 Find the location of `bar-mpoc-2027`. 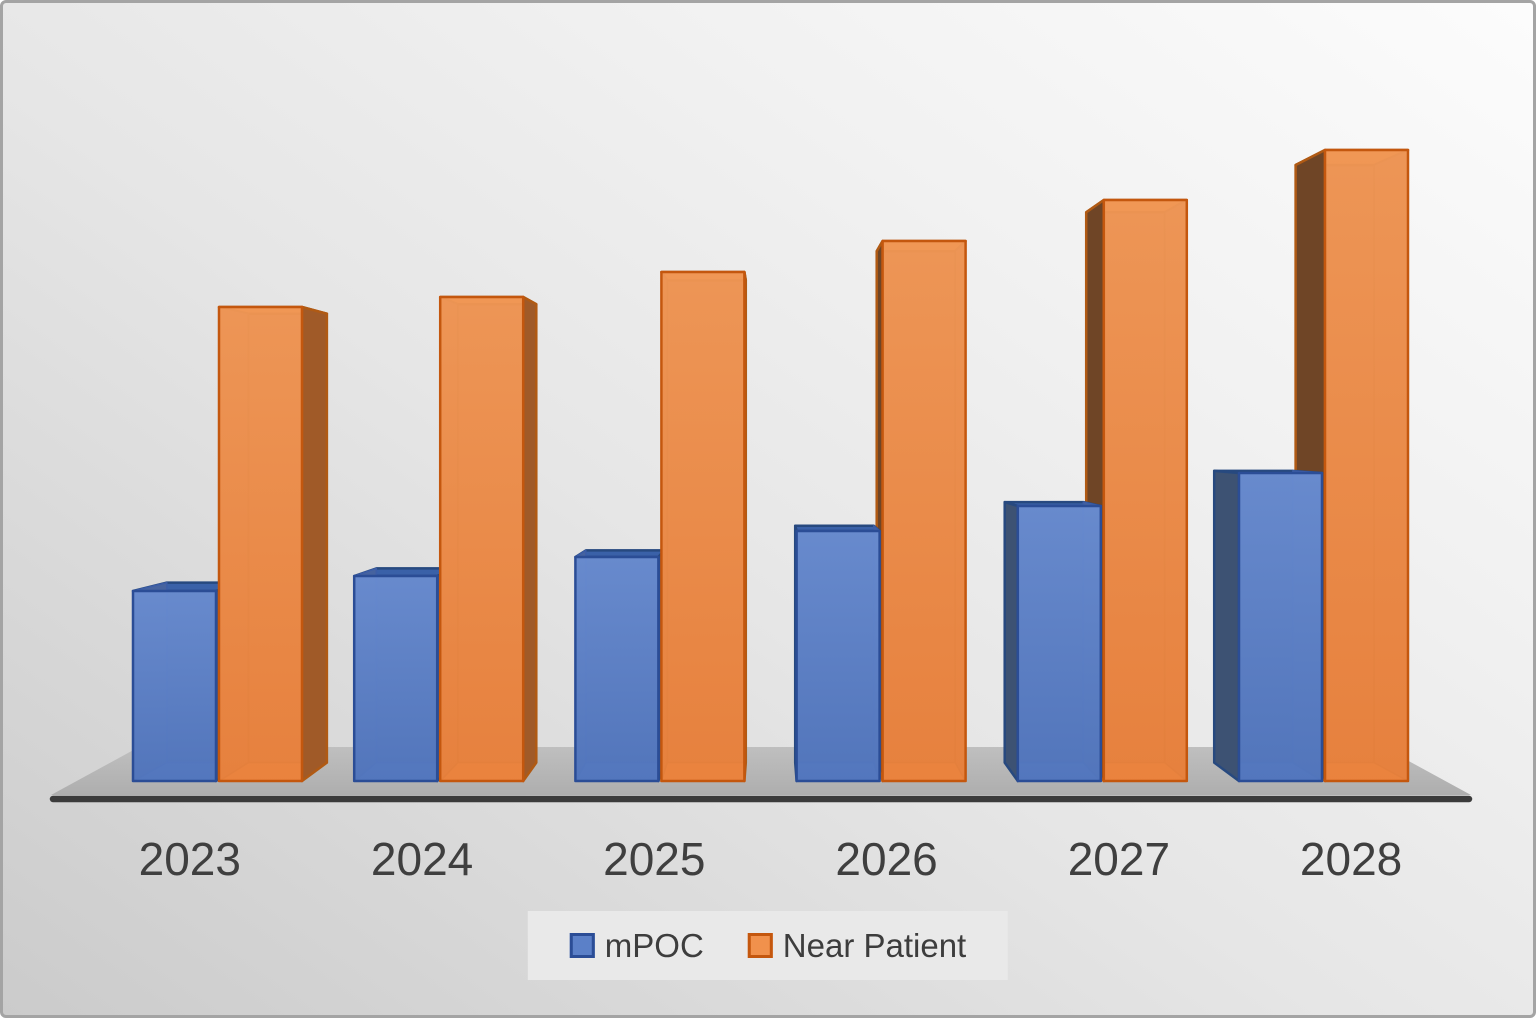

bar-mpoc-2027 is located at coordinates (1053, 641).